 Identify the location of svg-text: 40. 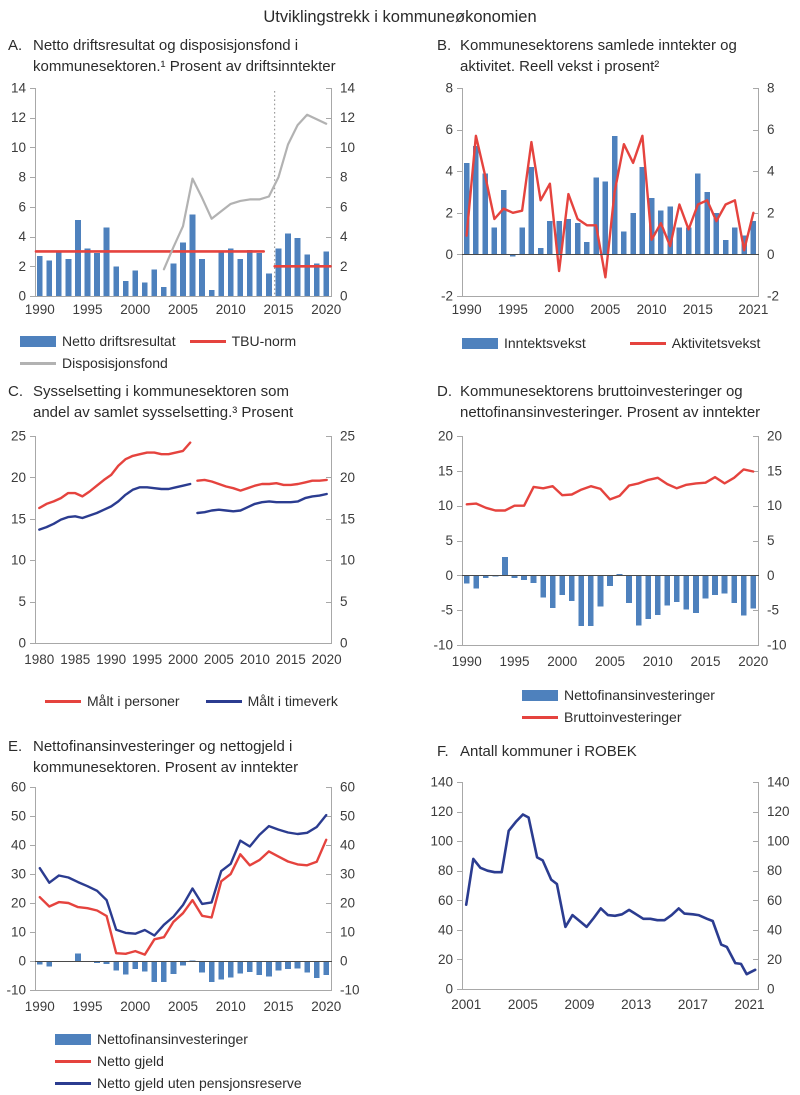
(347, 845).